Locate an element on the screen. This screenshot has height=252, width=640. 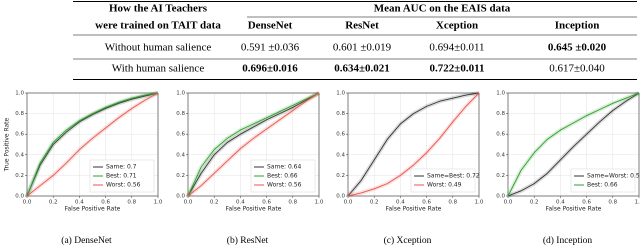
column-header: ResNet is located at coordinates (362, 26).